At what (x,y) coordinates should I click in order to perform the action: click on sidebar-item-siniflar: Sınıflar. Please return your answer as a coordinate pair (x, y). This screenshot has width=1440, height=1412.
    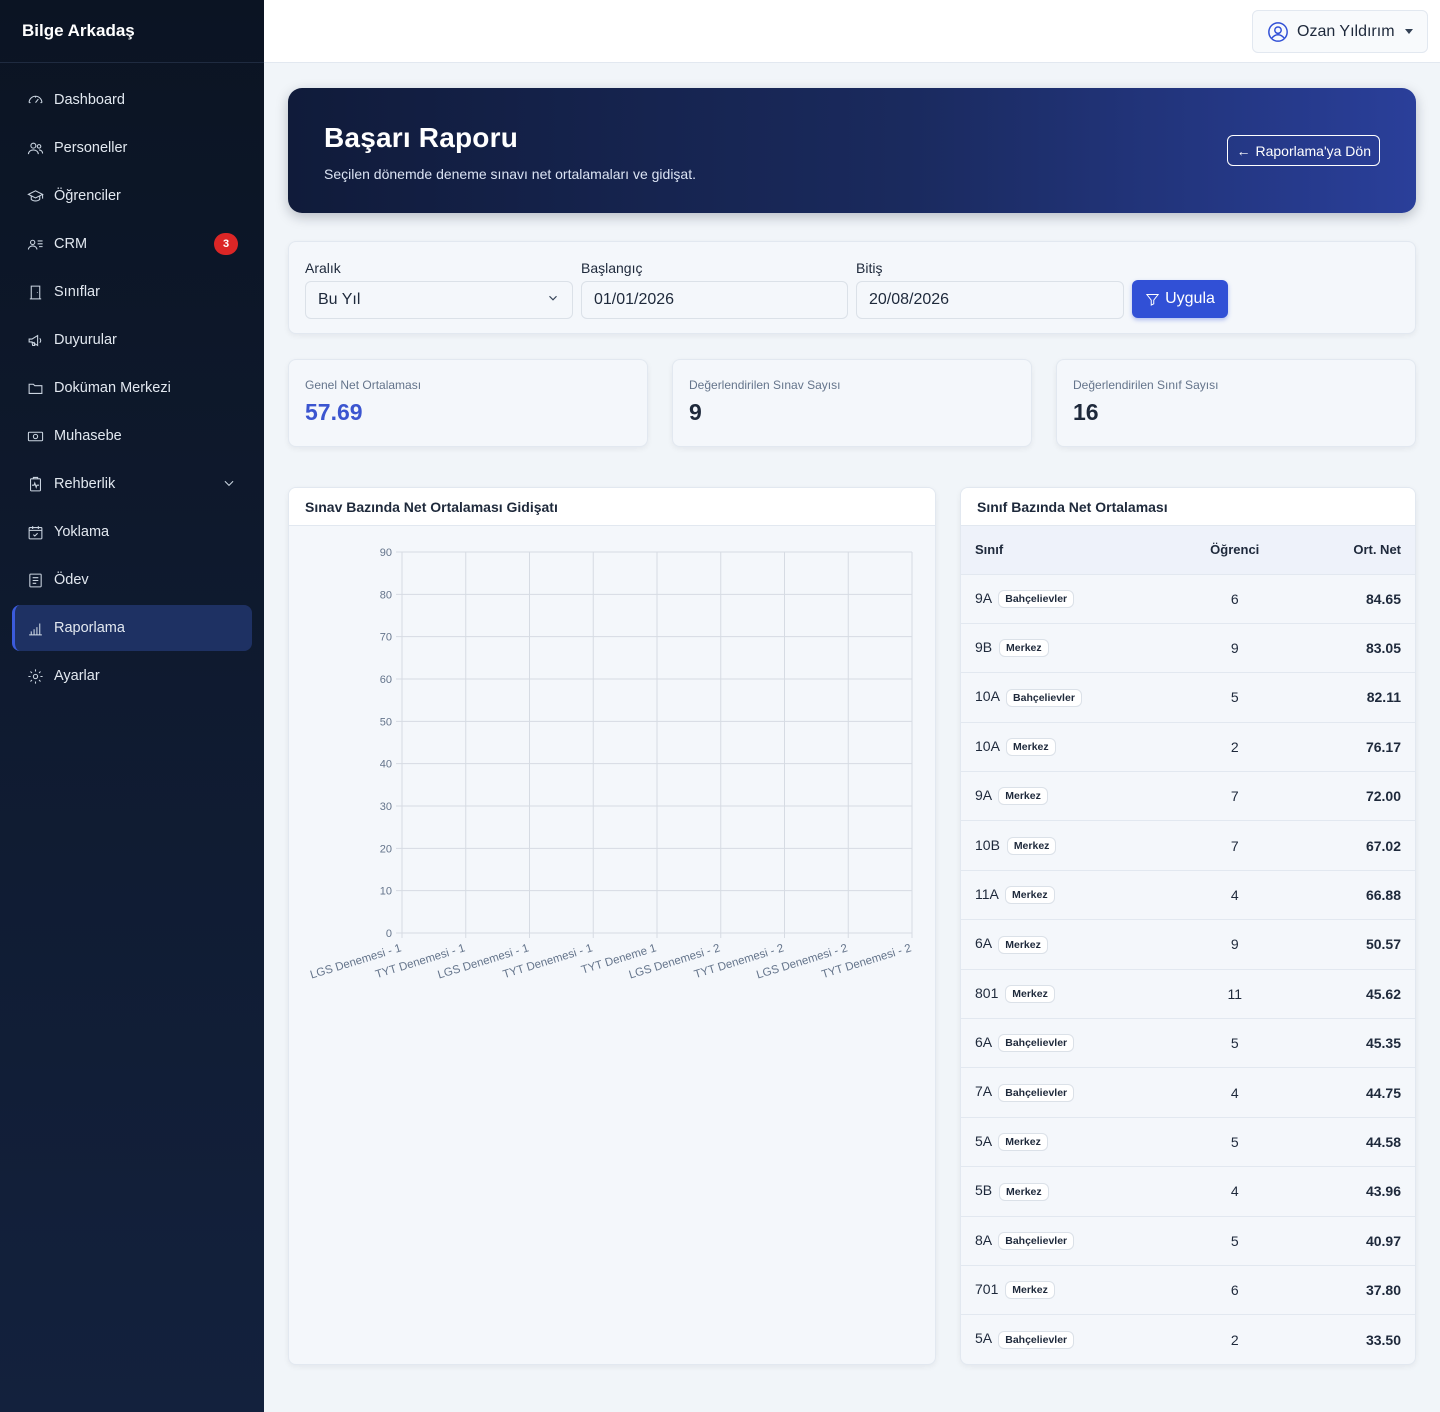
    Looking at the image, I should click on (132, 292).